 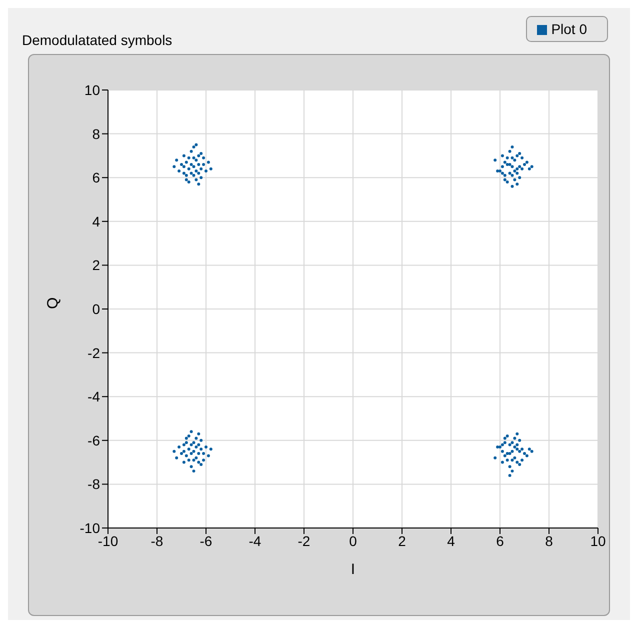 I want to click on y-tick-label: 4, so click(x=96, y=221).